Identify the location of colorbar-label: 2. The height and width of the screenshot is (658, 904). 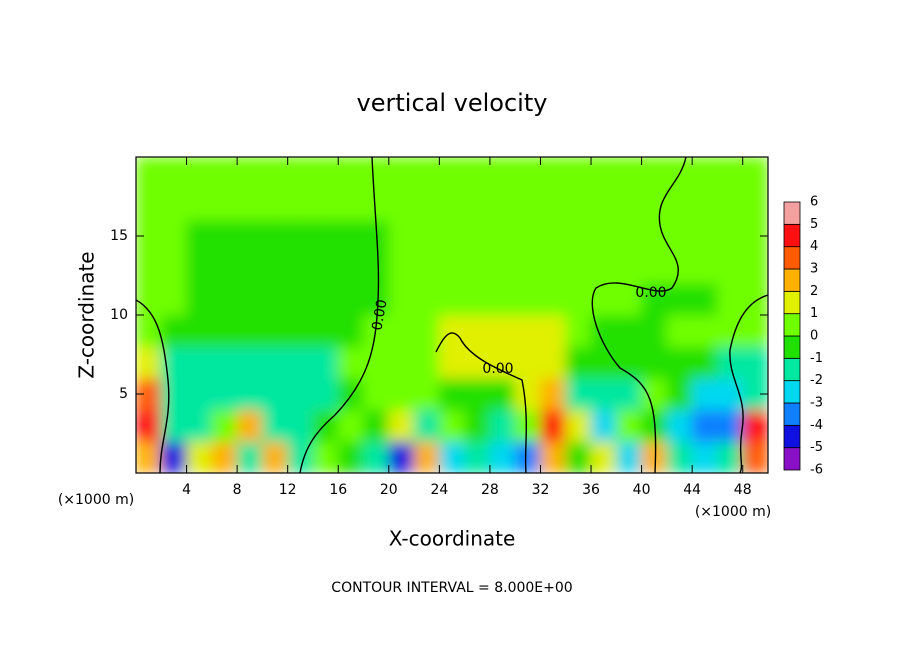
(814, 291).